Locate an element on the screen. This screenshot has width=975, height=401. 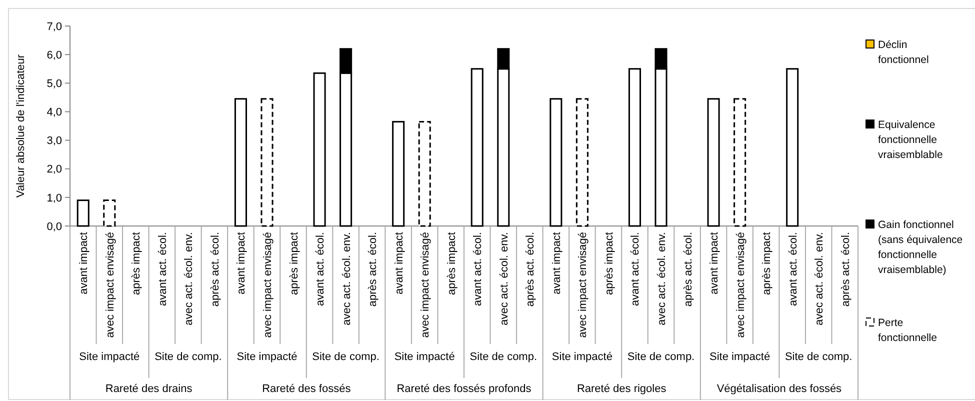
text: Rareté des rigoles is located at coordinates (621, 389).